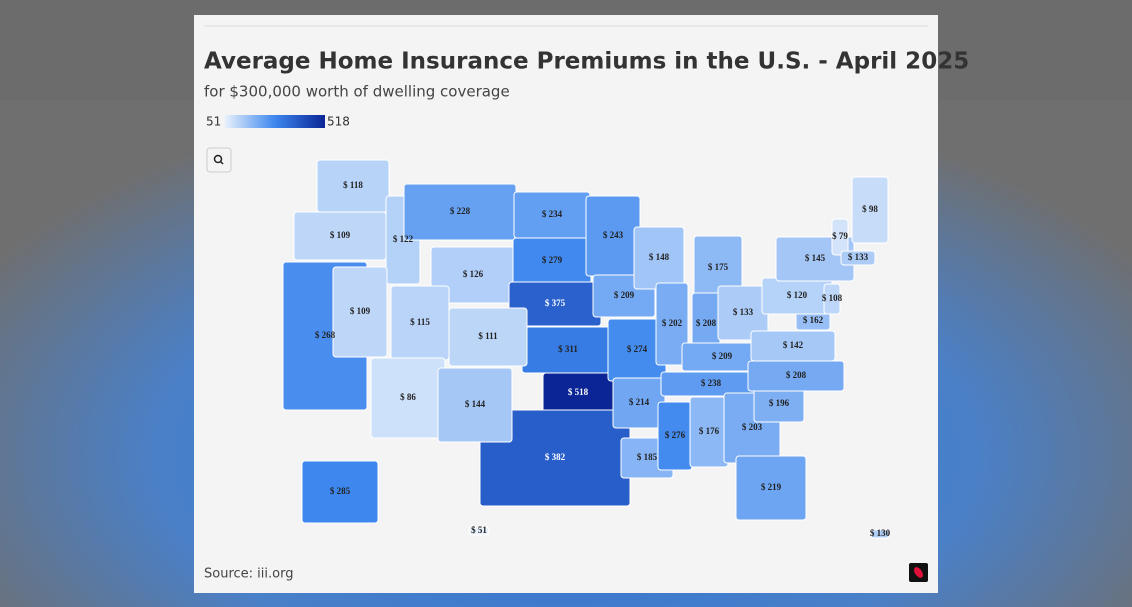 This screenshot has width=1132, height=607. I want to click on value-label: $ 375, so click(555, 303).